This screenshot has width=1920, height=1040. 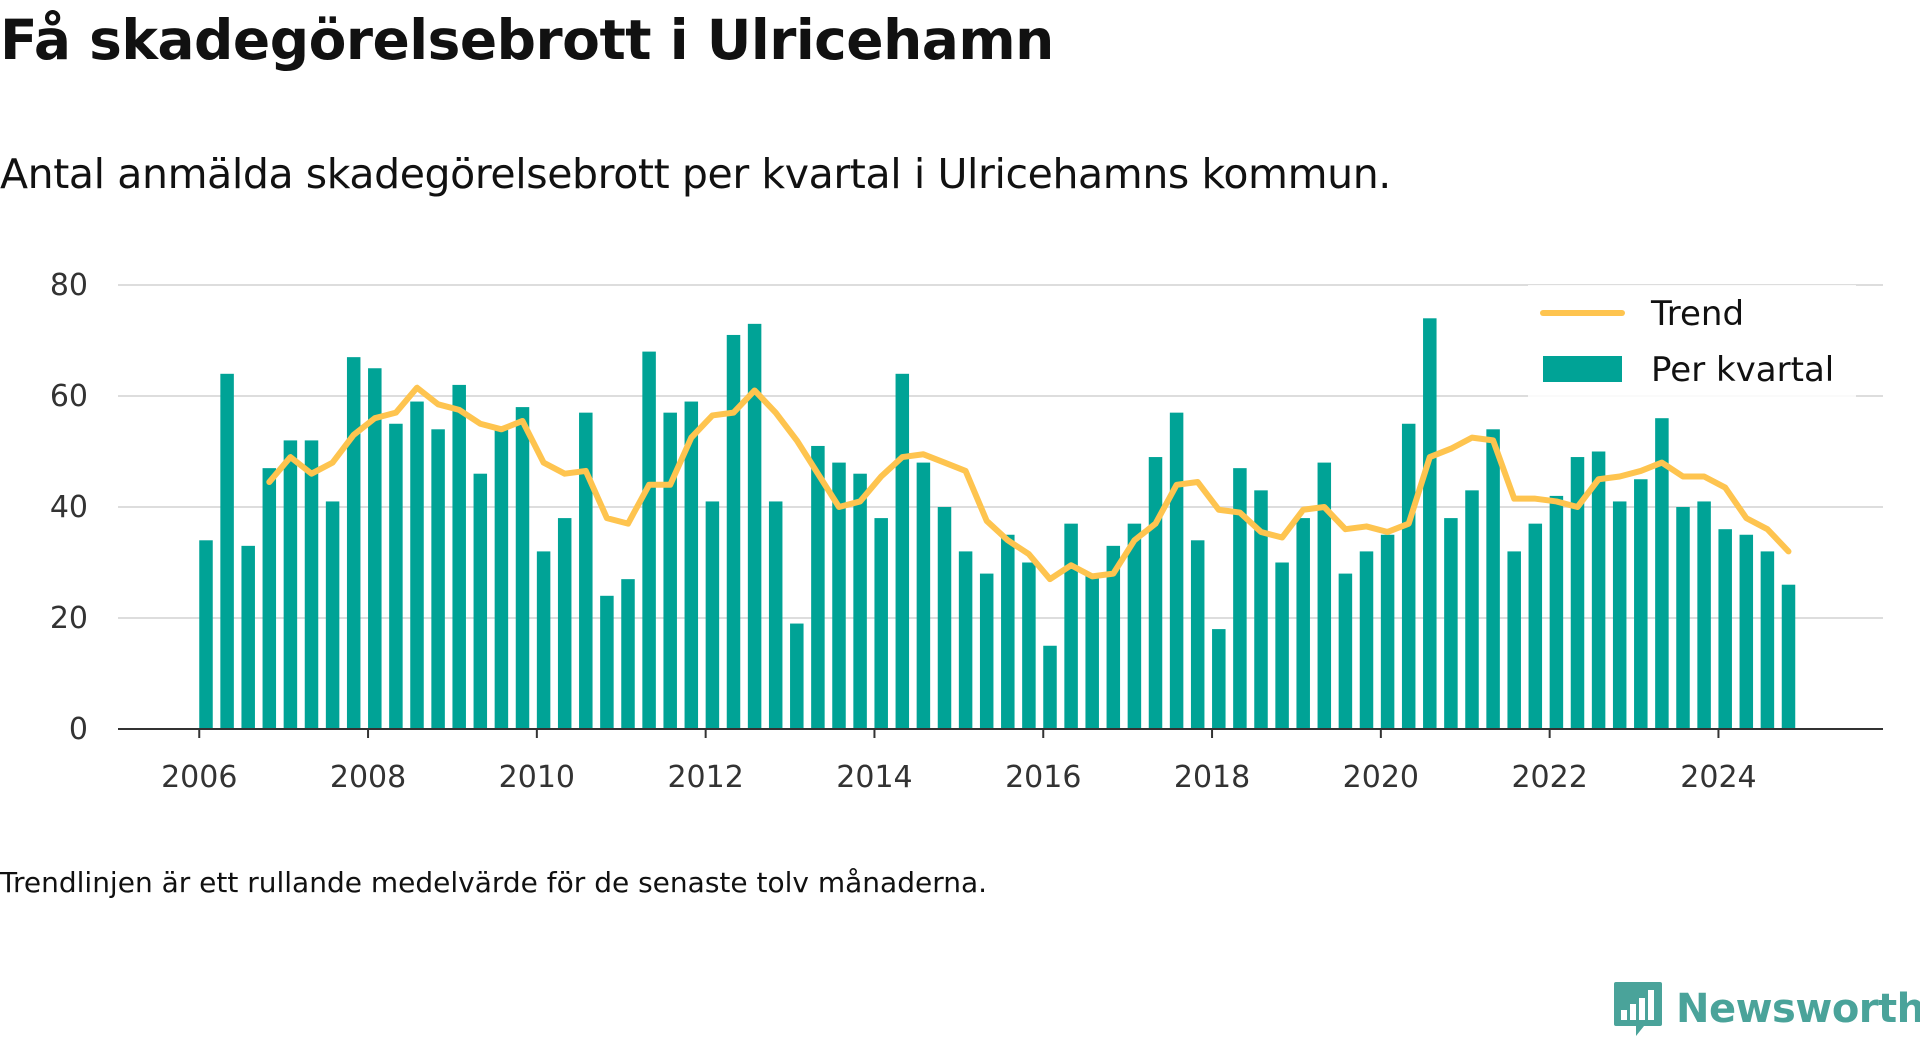 What do you see at coordinates (705, 777) in the screenshot?
I see `x-tick-label: 2012` at bounding box center [705, 777].